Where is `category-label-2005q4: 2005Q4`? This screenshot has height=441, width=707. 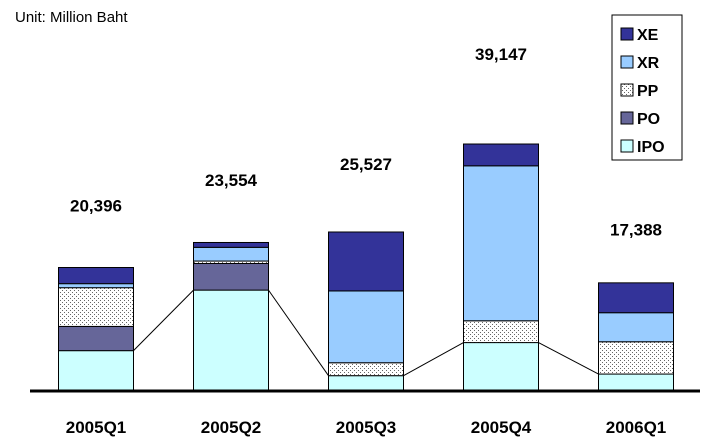
category-label-2005q4: 2005Q4 is located at coordinates (501, 427).